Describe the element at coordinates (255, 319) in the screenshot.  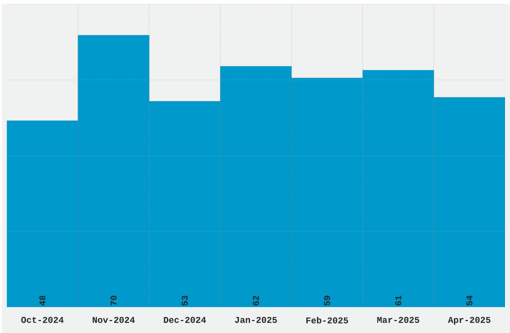
I see `x-tick-label: Jan-2025` at that location.